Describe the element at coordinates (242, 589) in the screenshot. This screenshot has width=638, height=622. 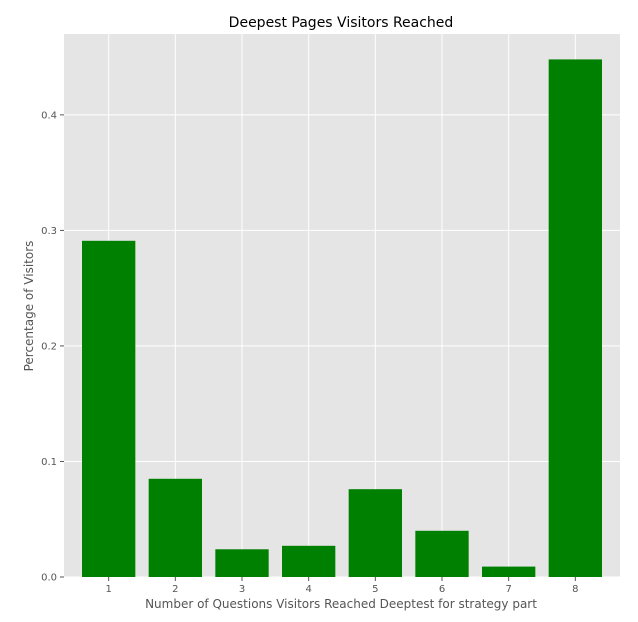
I see `x-tick-label: 3` at that location.